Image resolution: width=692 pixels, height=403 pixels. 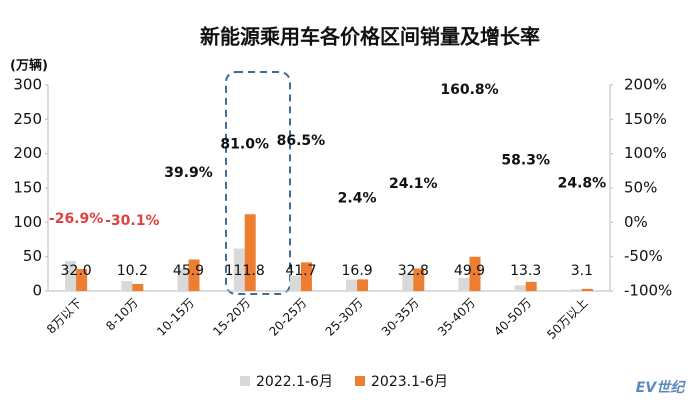 What do you see at coordinates (645, 119) in the screenshot?
I see `y2-tick-label: 150%` at bounding box center [645, 119].